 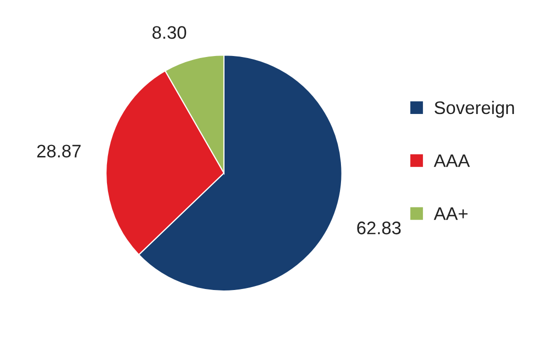 I want to click on data-label: 62.83, so click(x=379, y=228).